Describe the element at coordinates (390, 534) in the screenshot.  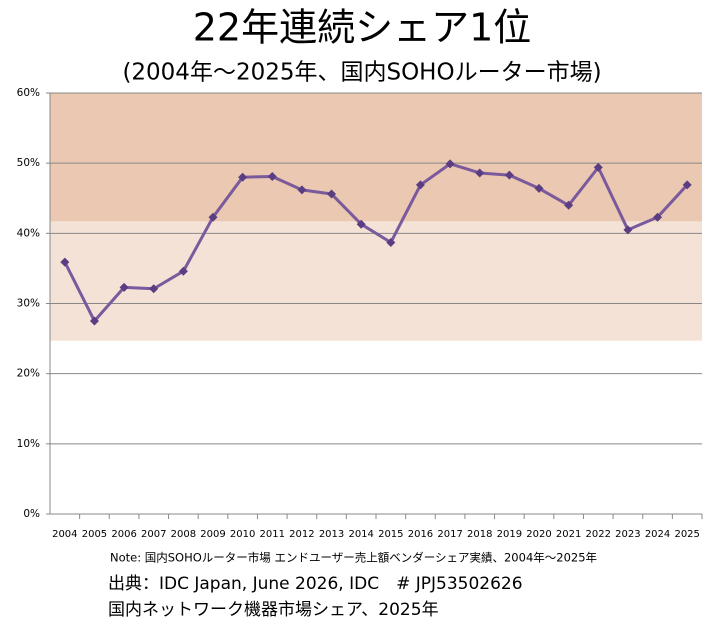
I see `x-tick-label: 2015` at that location.